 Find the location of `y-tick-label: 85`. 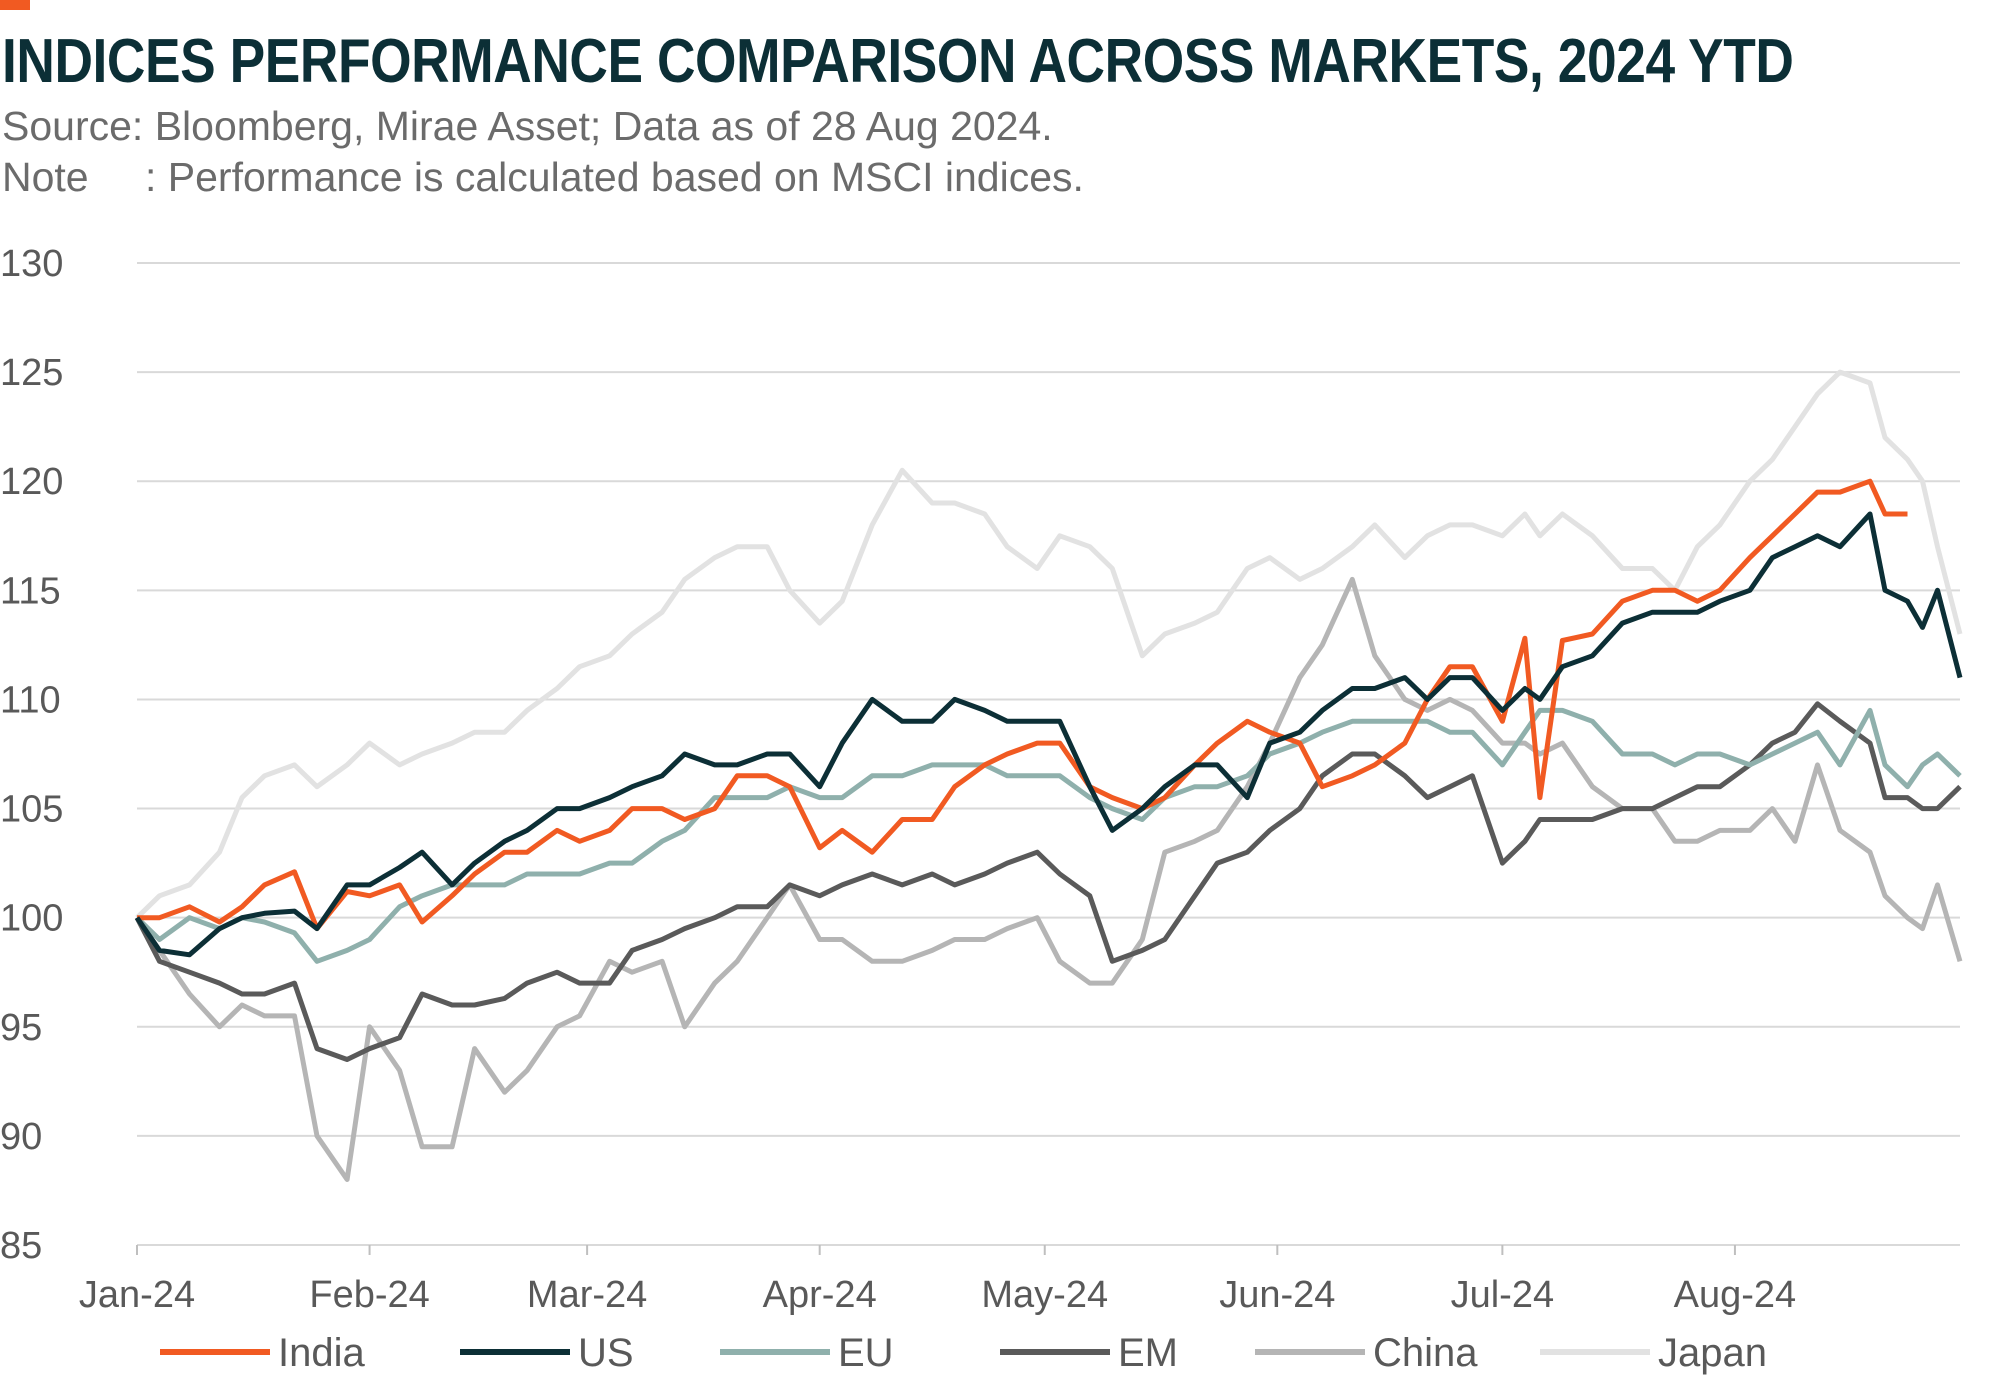

y-tick-label: 85 is located at coordinates (21, 1246).